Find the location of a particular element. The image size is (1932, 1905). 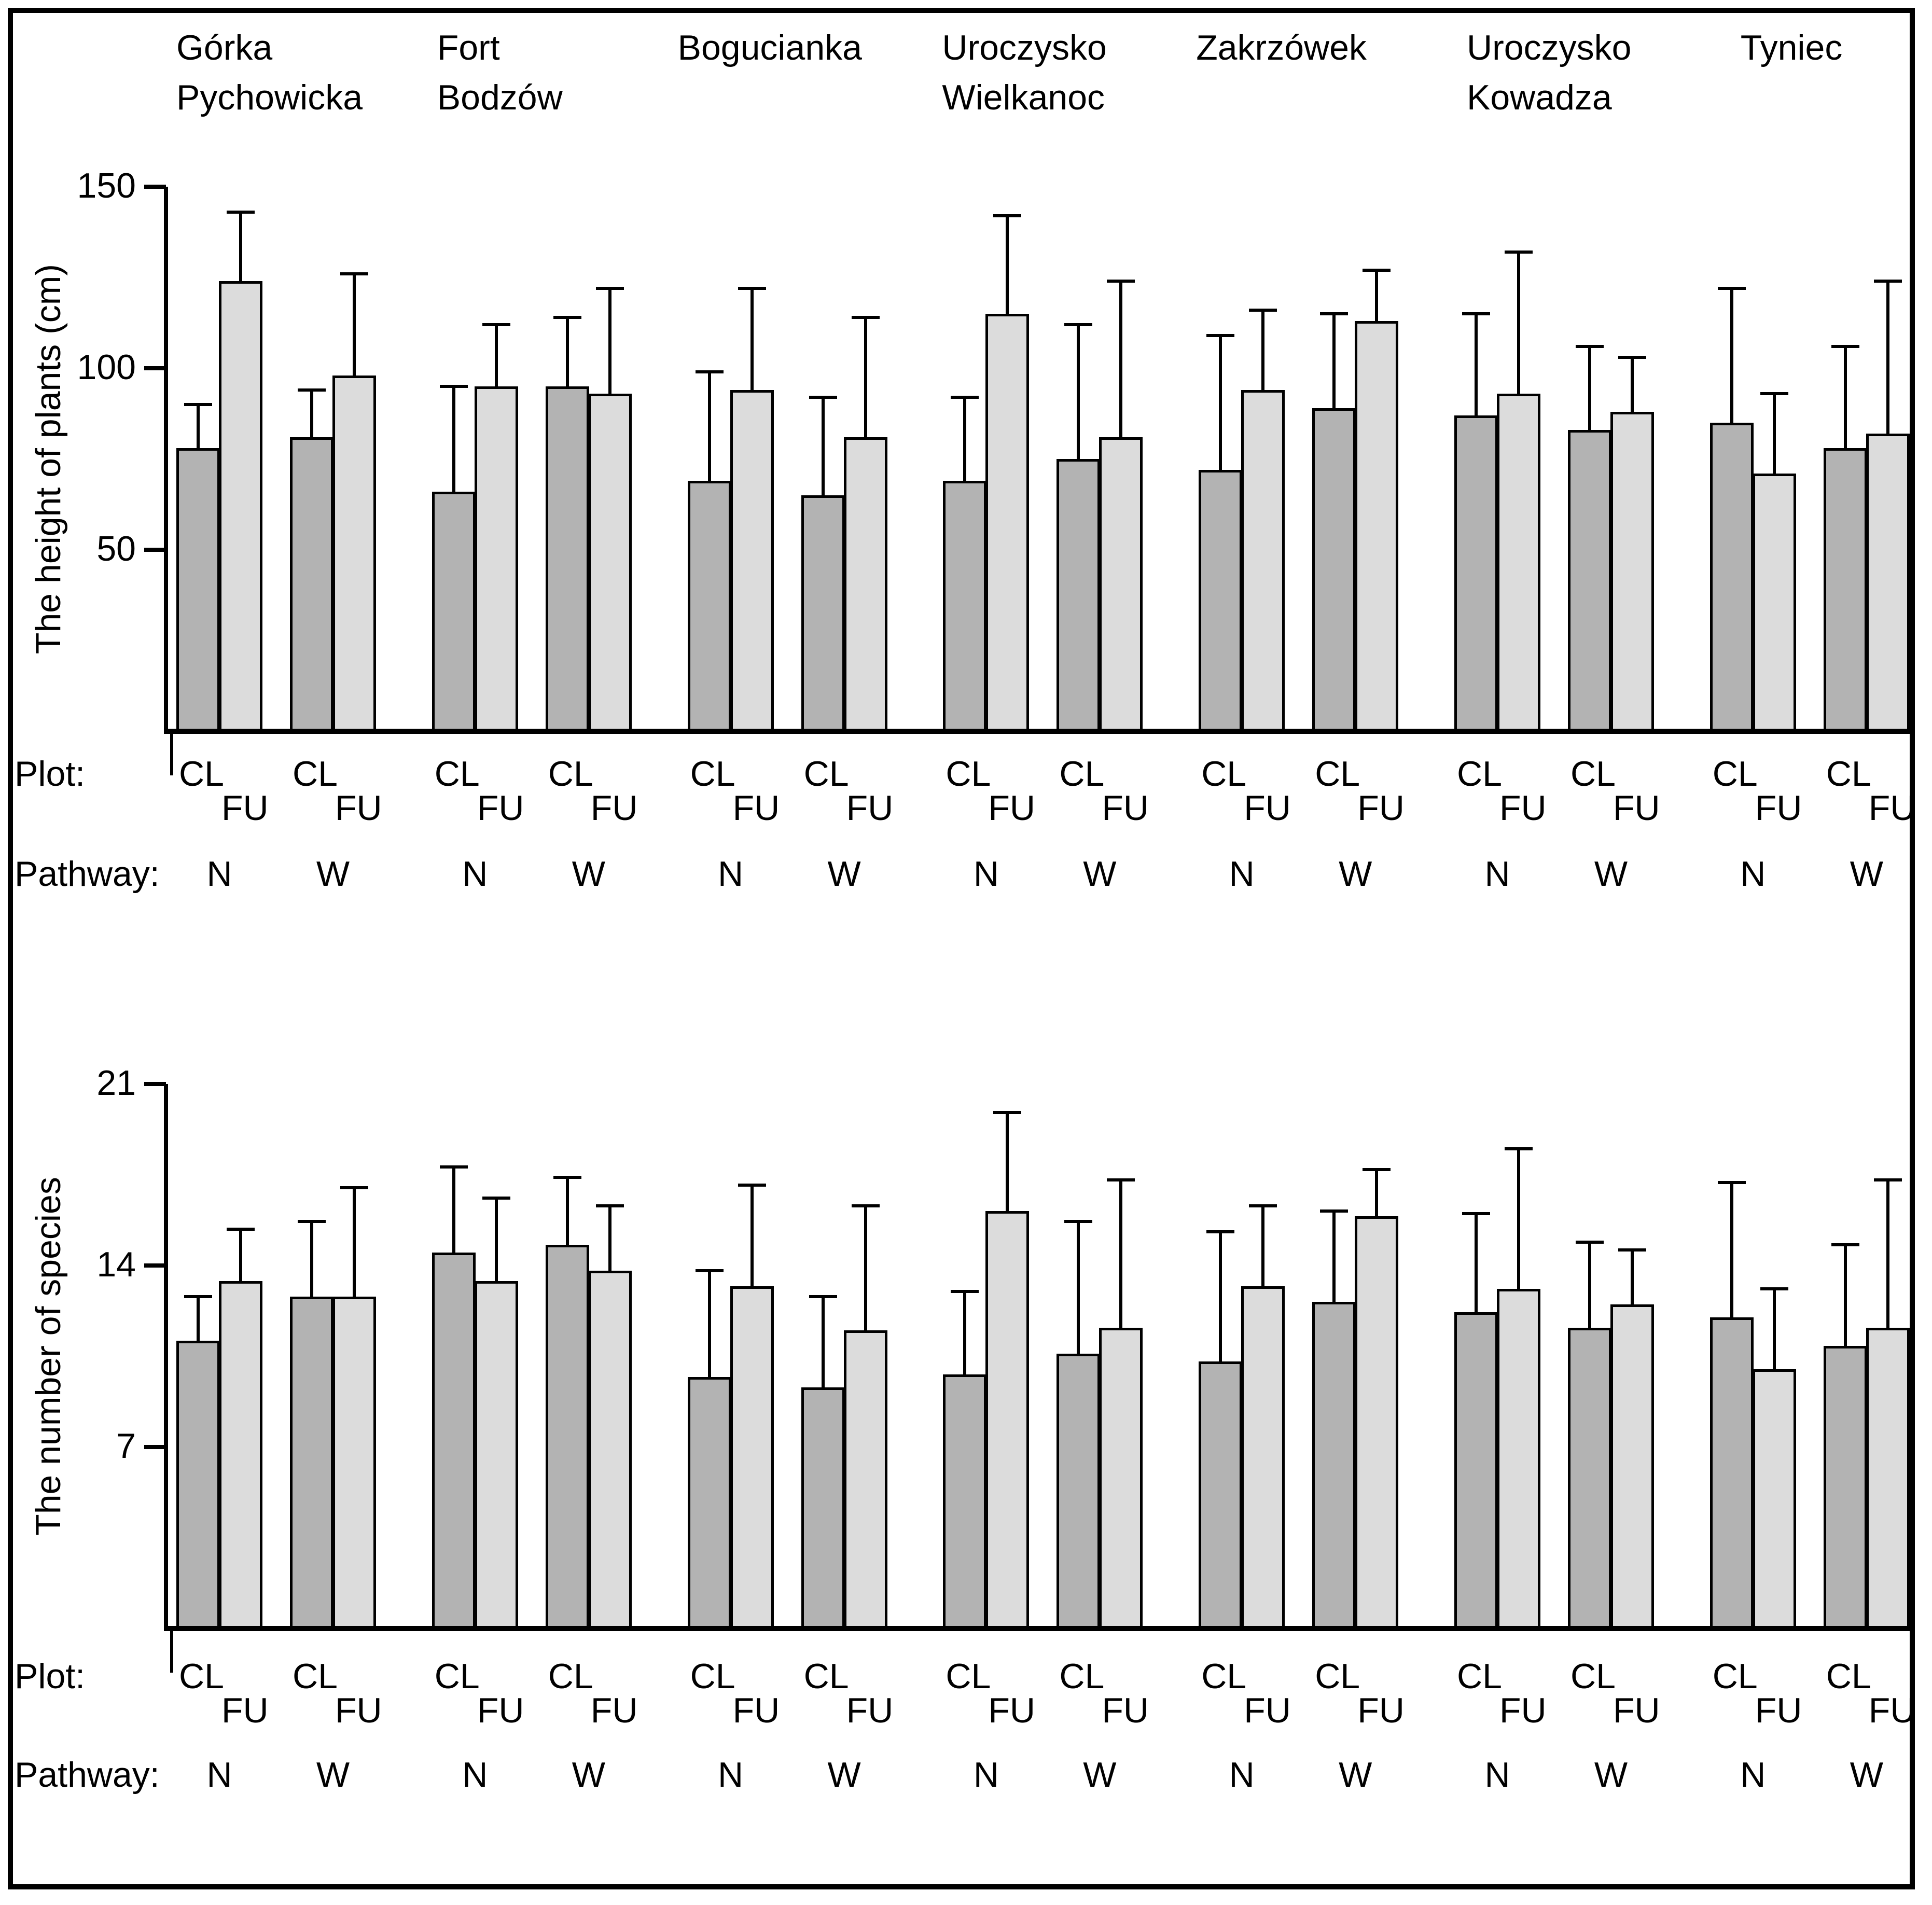

y-tick-label: 100 is located at coordinates (106, 367).